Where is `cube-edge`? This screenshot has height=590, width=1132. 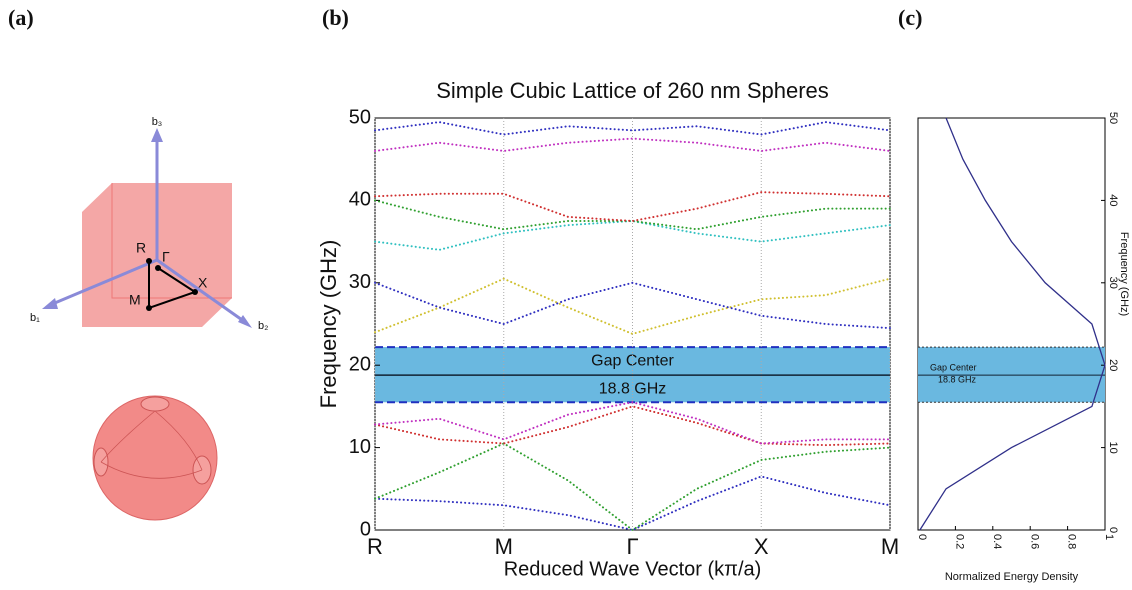 cube-edge is located at coordinates (171, 241).